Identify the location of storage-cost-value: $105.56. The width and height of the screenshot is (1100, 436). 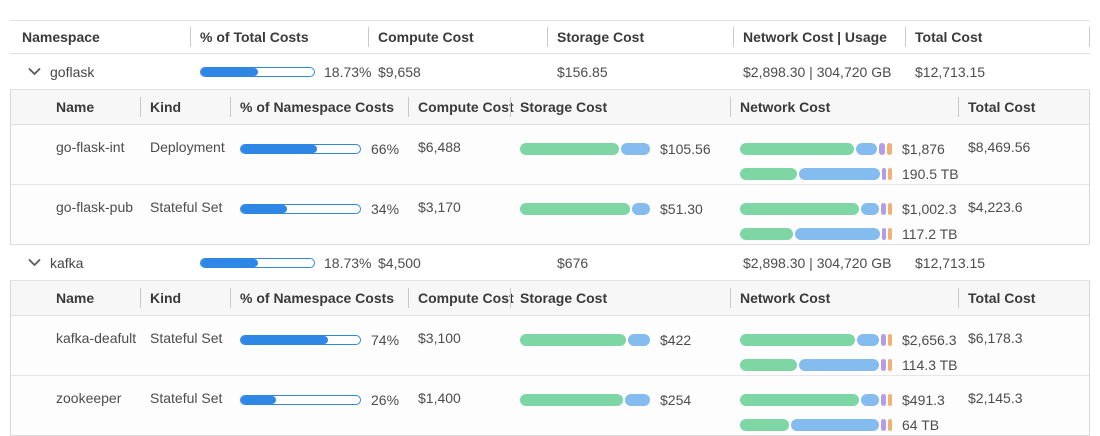
(685, 148).